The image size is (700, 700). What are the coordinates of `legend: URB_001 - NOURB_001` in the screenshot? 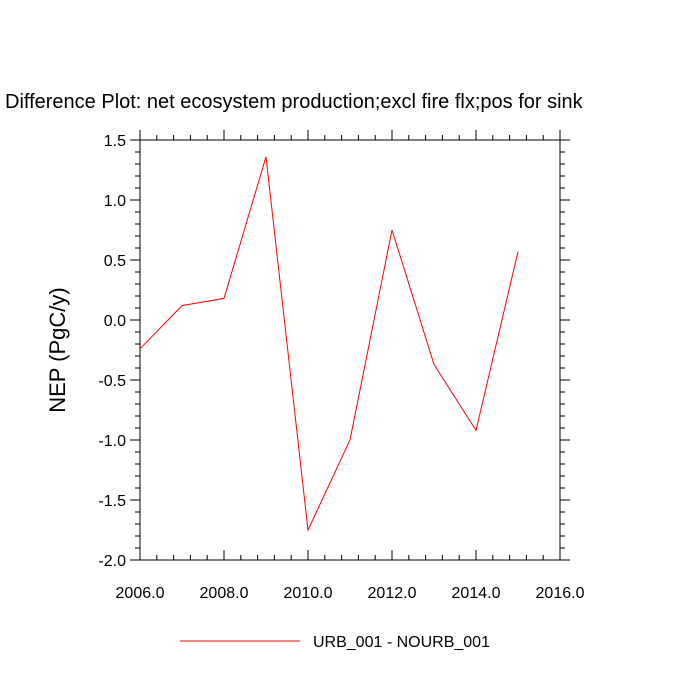 It's located at (335, 642).